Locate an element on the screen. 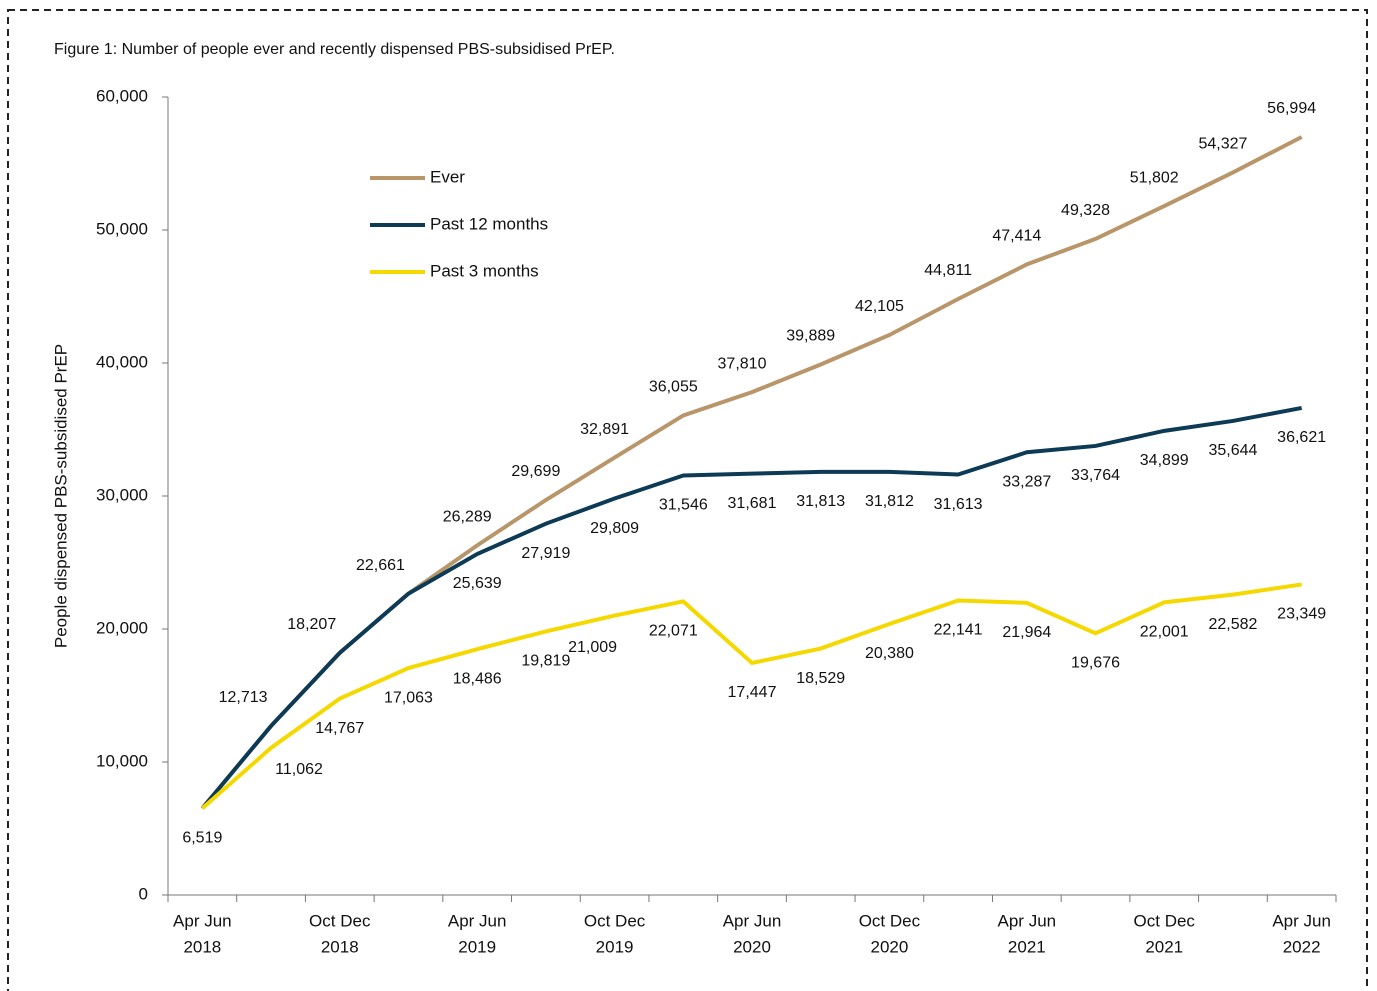  data-label: 44,811 is located at coordinates (948, 270).